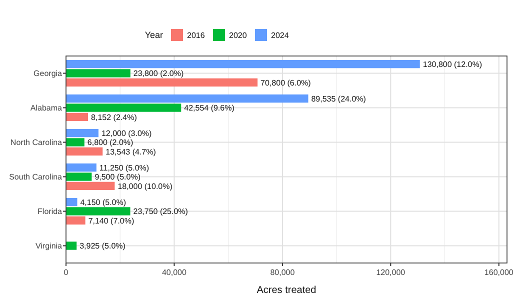 This screenshot has height=303, width=520. What do you see at coordinates (36, 177) in the screenshot?
I see `y-tick-label: South Carolina` at bounding box center [36, 177].